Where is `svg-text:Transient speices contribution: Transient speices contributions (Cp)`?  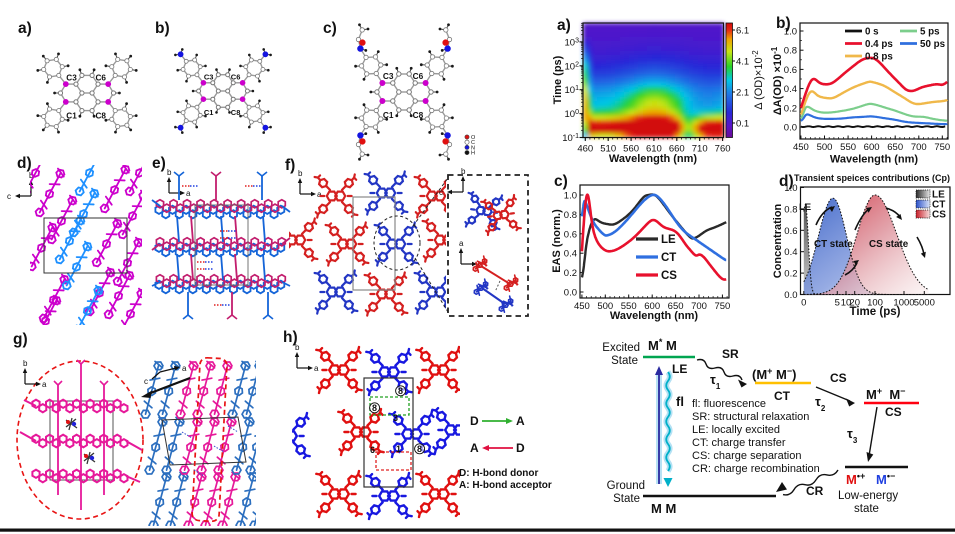
svg-text:Transient speices contribution: Transient speices contributions (Cp) is located at coordinates (872, 178).